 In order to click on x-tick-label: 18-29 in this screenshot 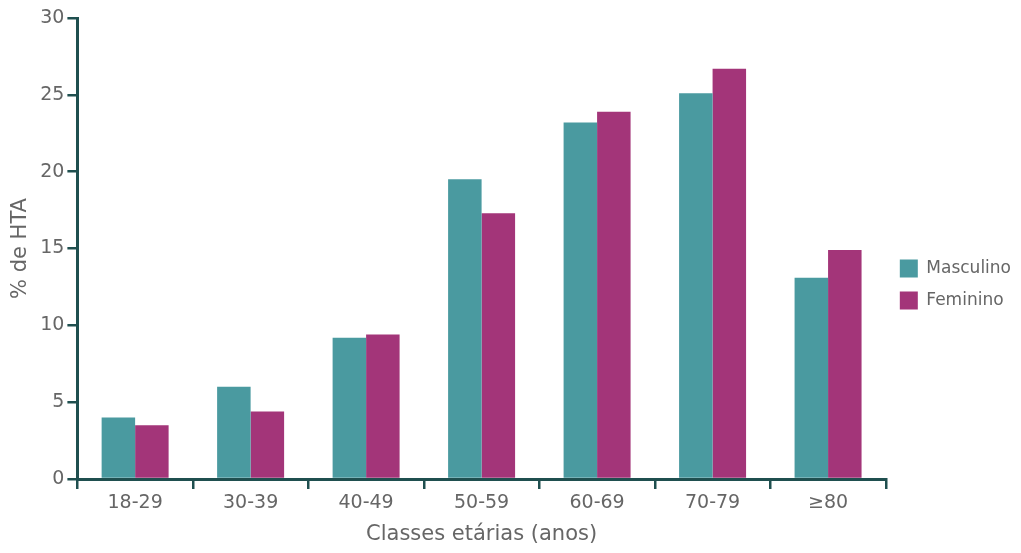, I will do `click(135, 501)`.